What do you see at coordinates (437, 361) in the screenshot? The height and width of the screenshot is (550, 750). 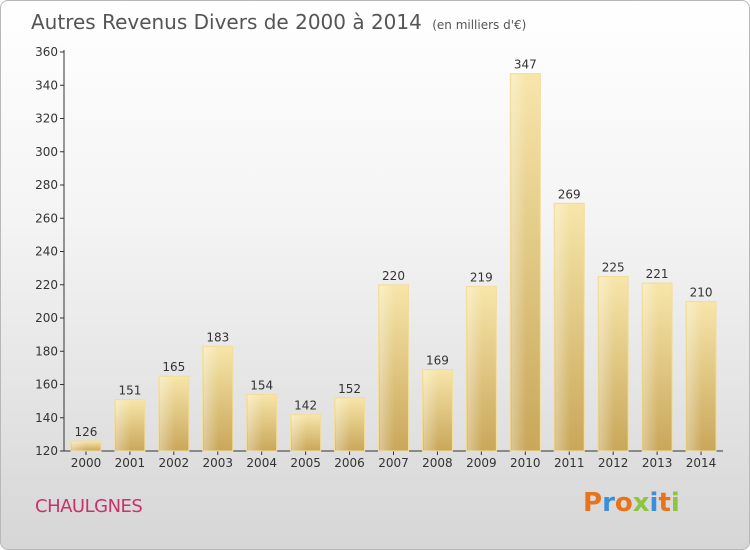 I see `bar-value-label: 169` at bounding box center [437, 361].